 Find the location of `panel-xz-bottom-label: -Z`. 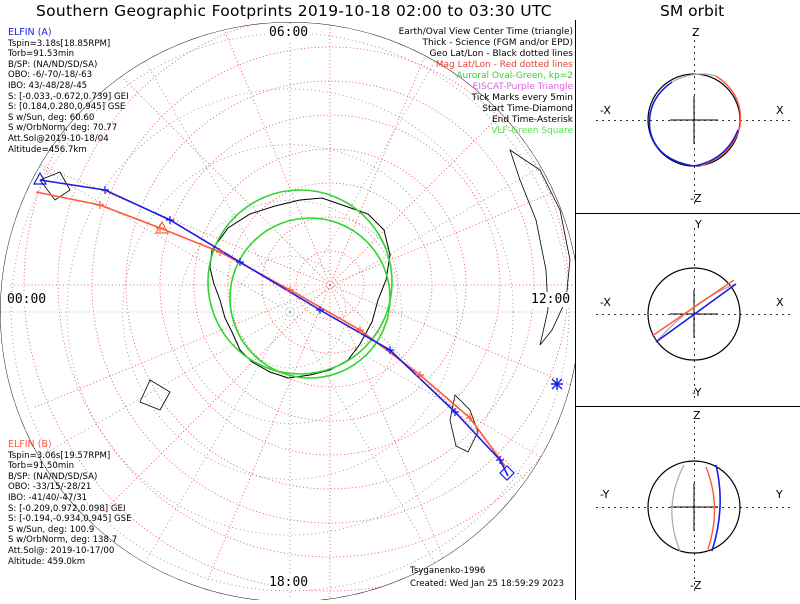

panel-xz-bottom-label: -Z is located at coordinates (696, 198).